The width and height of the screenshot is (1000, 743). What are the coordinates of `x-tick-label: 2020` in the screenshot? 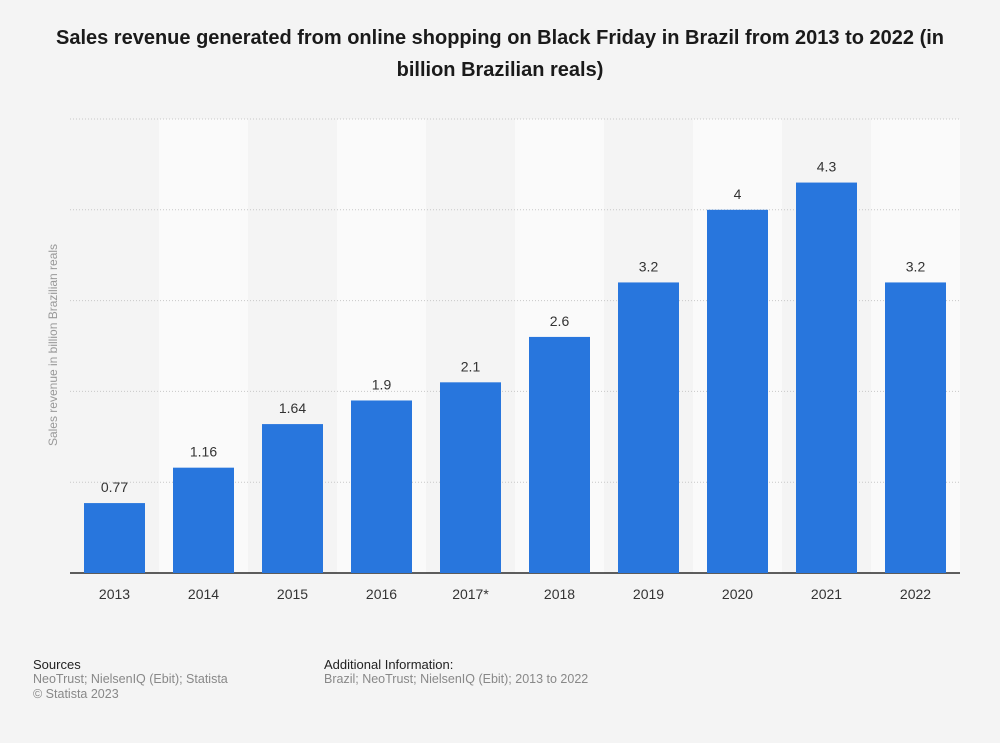 It's located at (737, 594).